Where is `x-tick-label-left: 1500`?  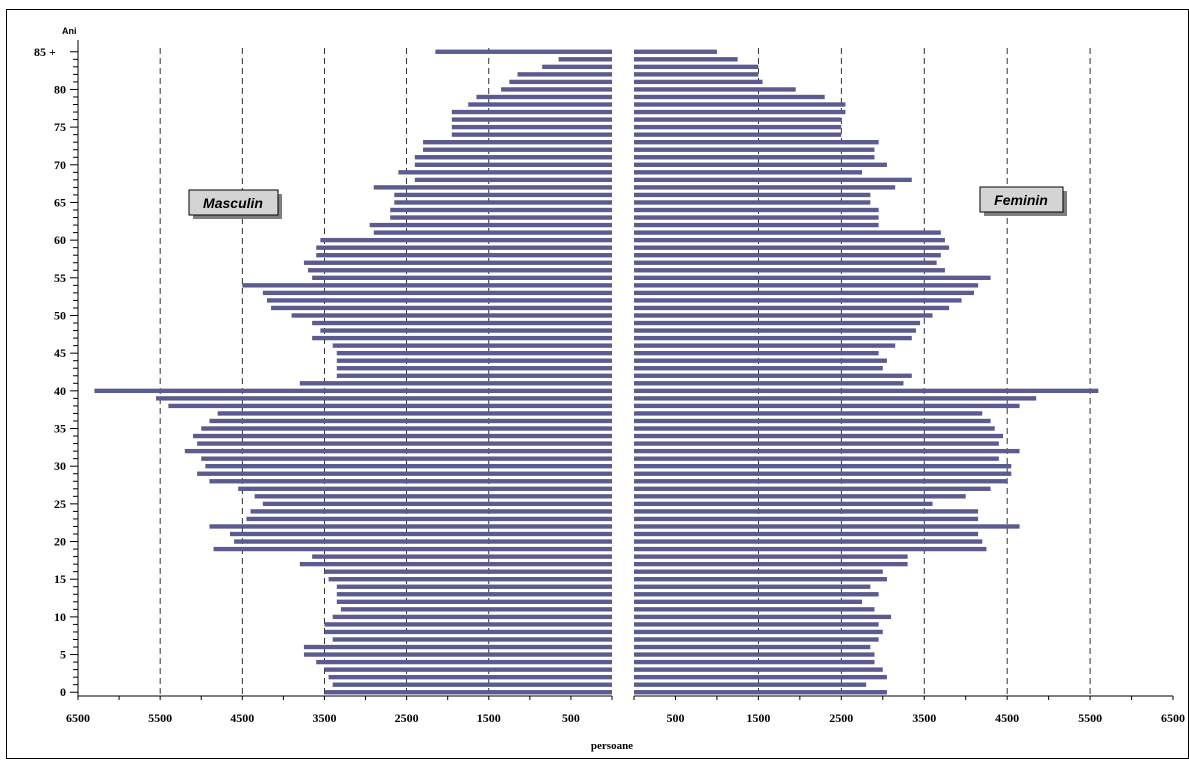
x-tick-label-left: 1500 is located at coordinates (489, 718).